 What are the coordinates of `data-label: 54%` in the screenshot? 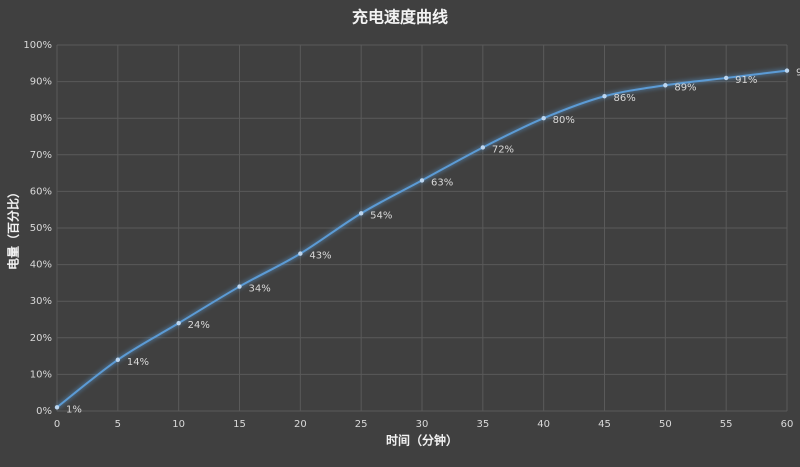 It's located at (381, 215).